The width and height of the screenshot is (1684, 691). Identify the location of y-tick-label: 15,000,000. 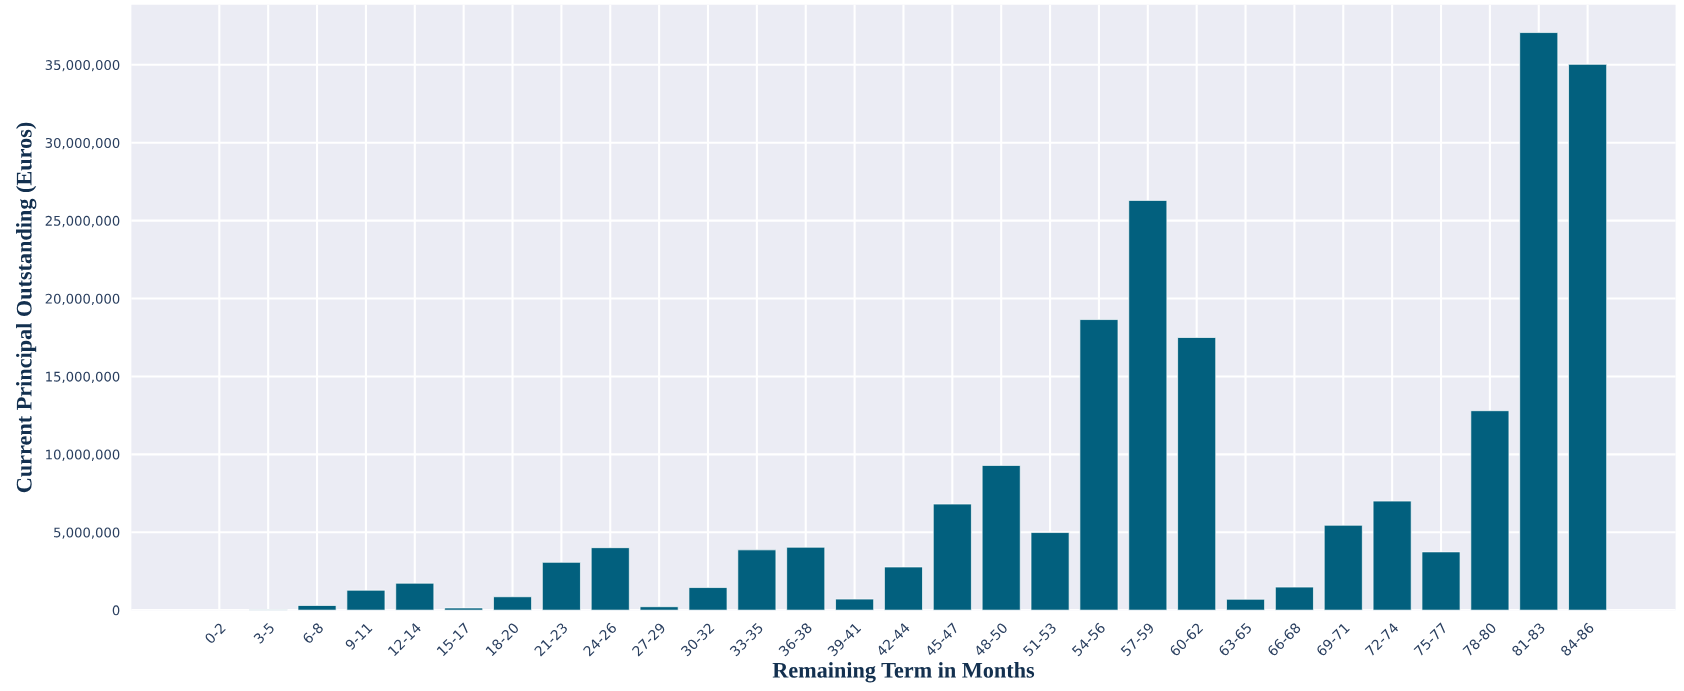
(83, 377).